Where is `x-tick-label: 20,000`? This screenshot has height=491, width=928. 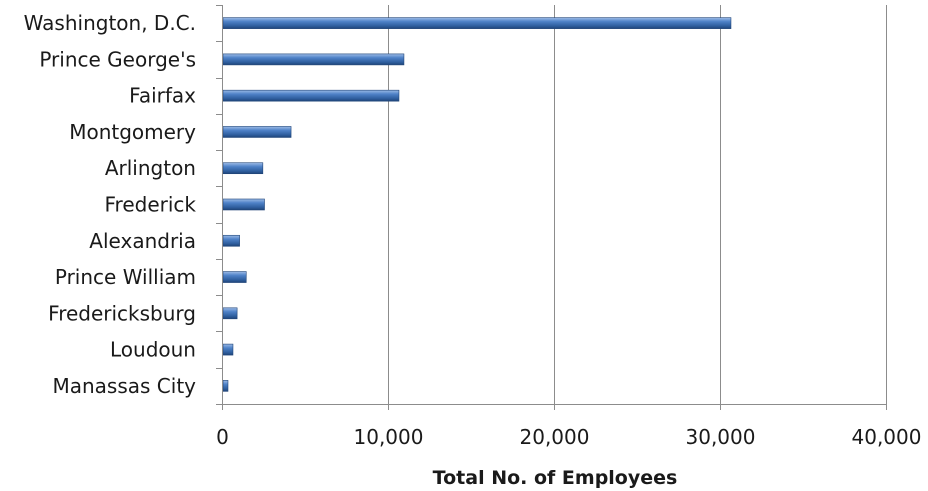
x-tick-label: 20,000 is located at coordinates (555, 437).